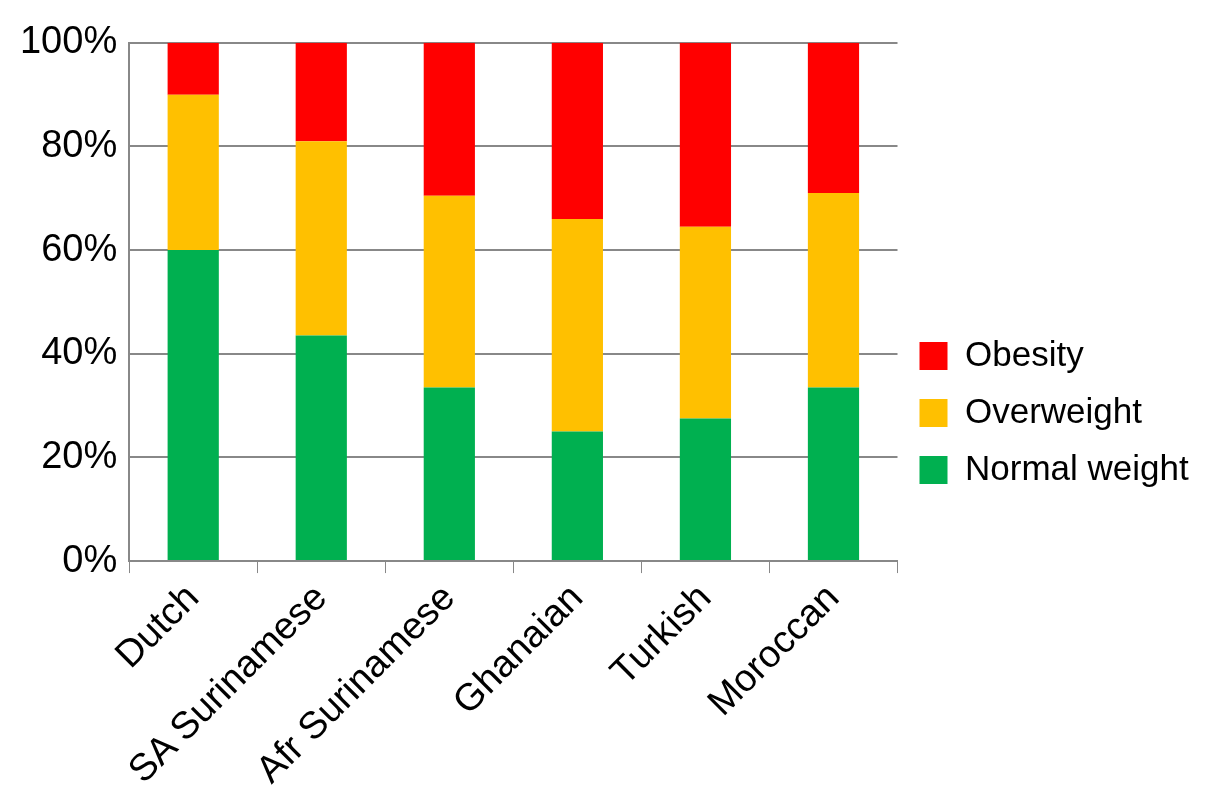 The image size is (1228, 807). I want to click on y-tick-label: 20%, so click(79, 454).